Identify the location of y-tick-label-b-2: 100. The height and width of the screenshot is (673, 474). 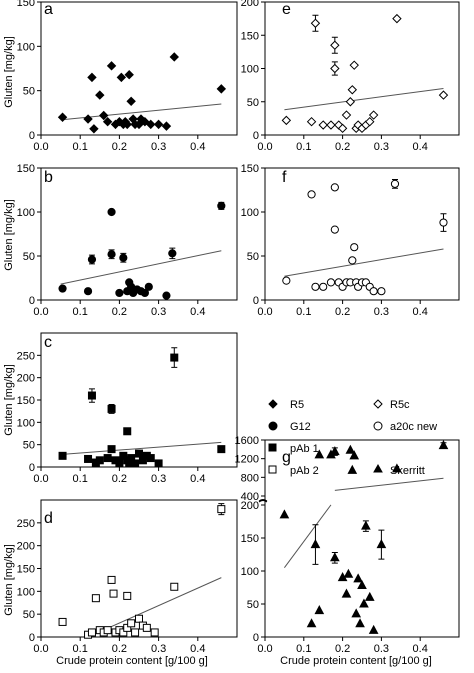
(26, 213).